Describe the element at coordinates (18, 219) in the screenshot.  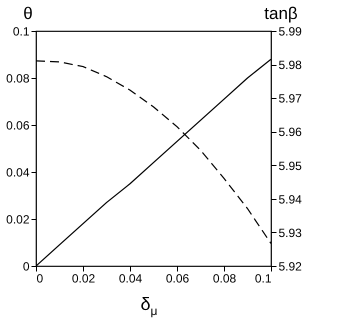
I see `y-tick-label: 0.02` at that location.